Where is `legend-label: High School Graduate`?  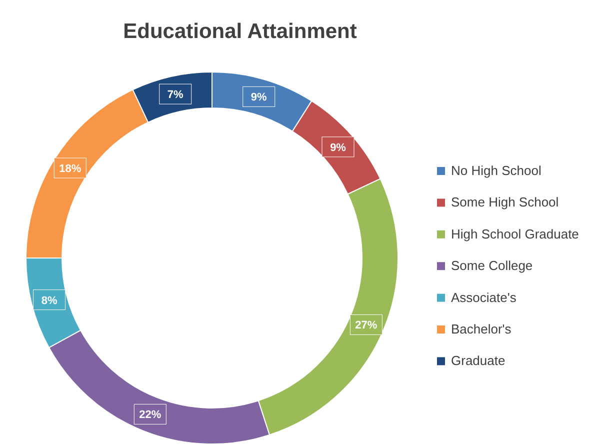 legend-label: High School Graduate is located at coordinates (515, 234).